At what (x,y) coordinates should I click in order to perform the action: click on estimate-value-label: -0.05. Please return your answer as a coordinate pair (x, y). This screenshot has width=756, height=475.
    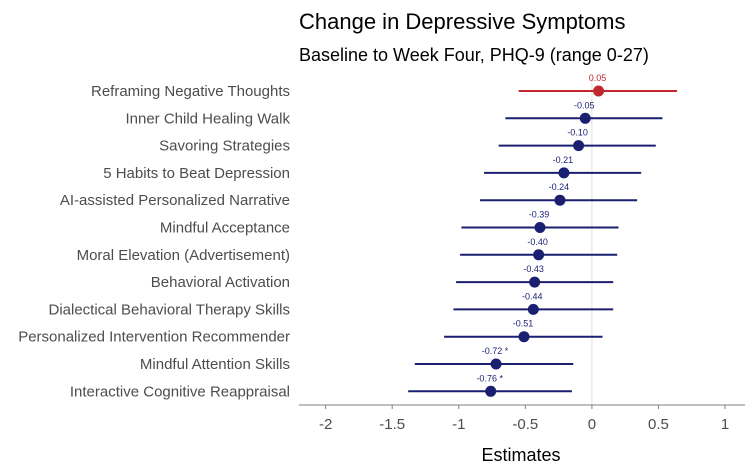
    Looking at the image, I should click on (584, 105).